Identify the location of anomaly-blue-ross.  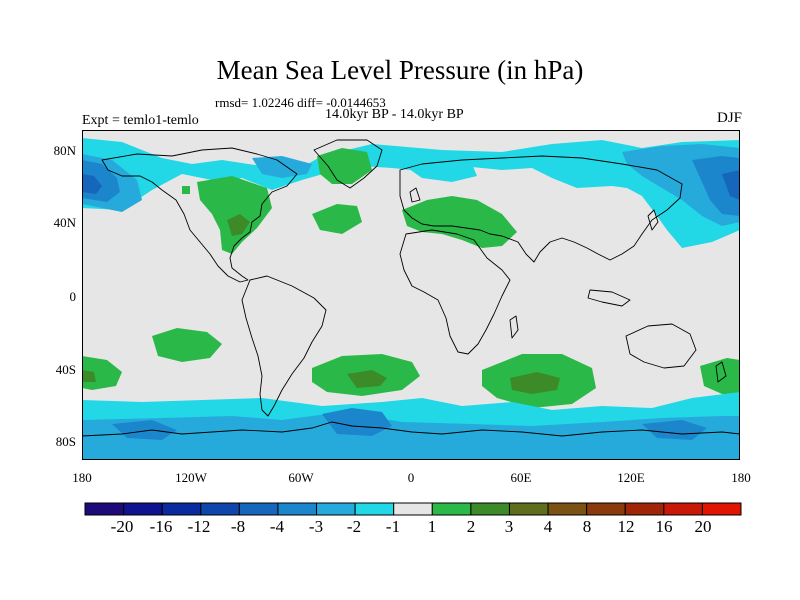
(144, 430).